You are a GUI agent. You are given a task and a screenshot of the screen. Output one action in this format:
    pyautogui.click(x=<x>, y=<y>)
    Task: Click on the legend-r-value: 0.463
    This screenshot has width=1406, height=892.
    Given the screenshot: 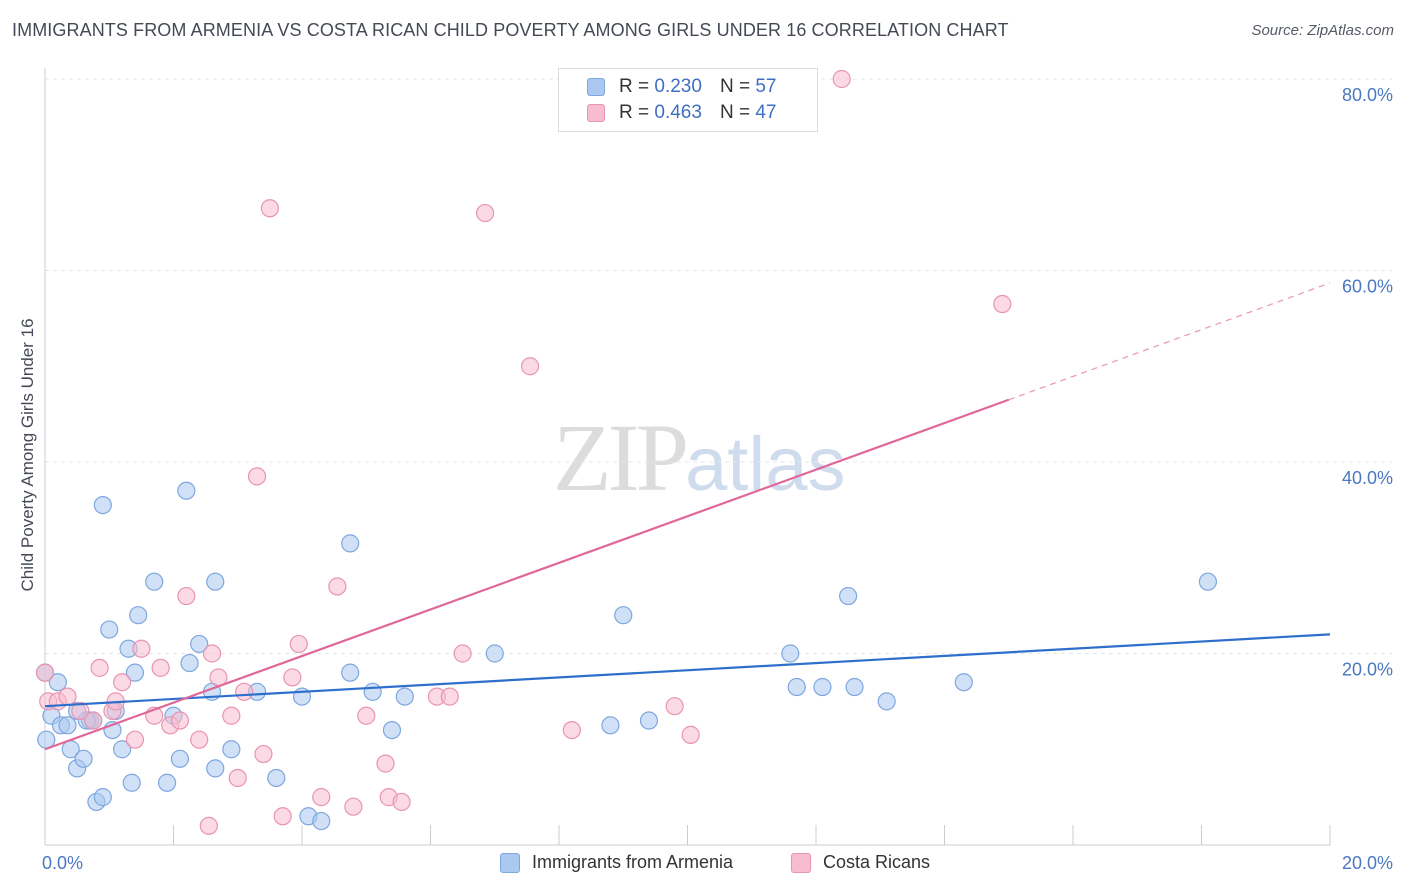 What is the action you would take?
    pyautogui.click(x=678, y=112)
    